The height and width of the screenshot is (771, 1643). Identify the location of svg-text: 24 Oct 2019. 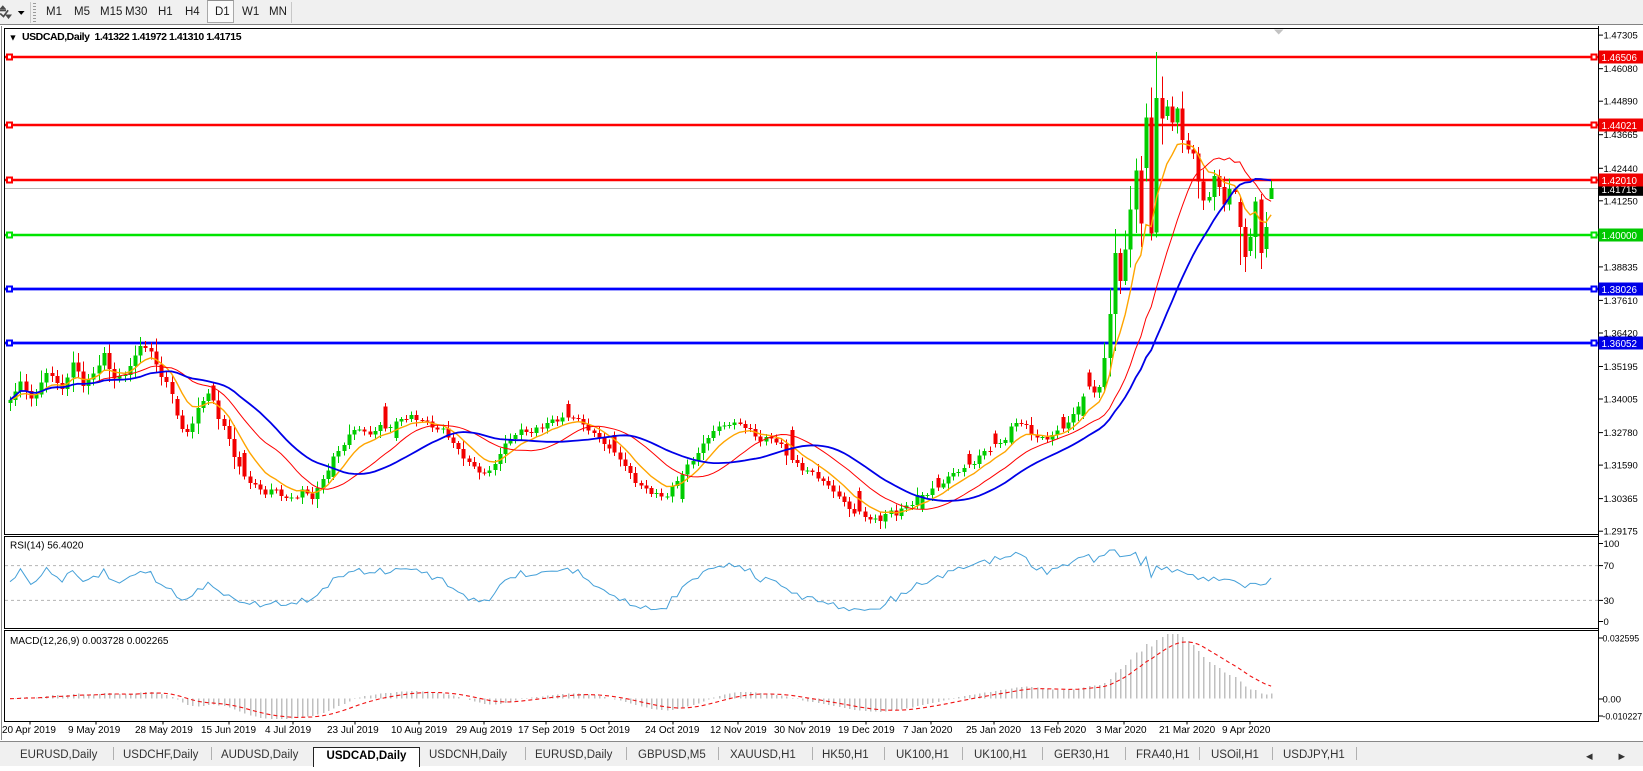
(672, 730).